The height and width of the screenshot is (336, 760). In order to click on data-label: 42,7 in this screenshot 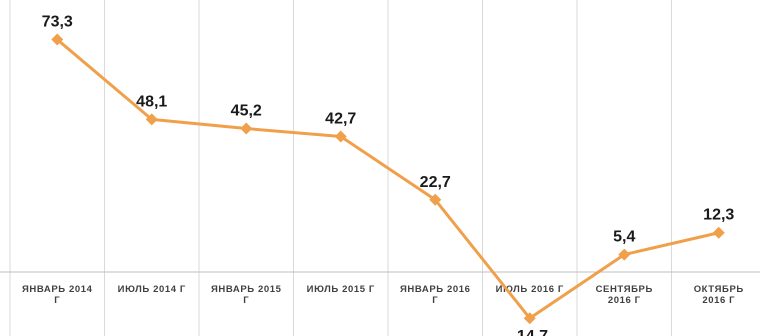, I will do `click(340, 118)`.